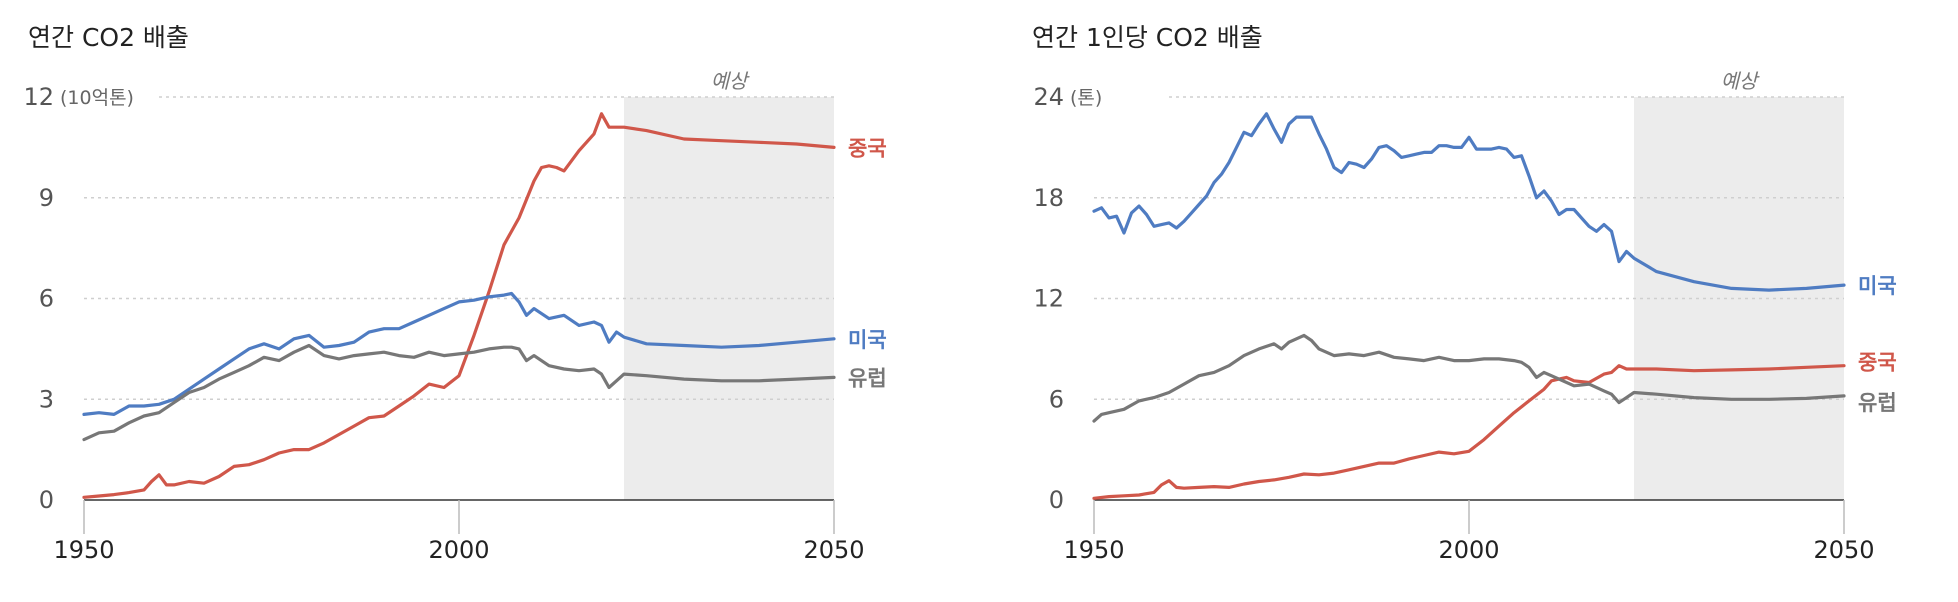 This screenshot has height=602, width=1958. What do you see at coordinates (1147, 37) in the screenshot?
I see `chart-title: 연간 1인당 CO2 배출` at bounding box center [1147, 37].